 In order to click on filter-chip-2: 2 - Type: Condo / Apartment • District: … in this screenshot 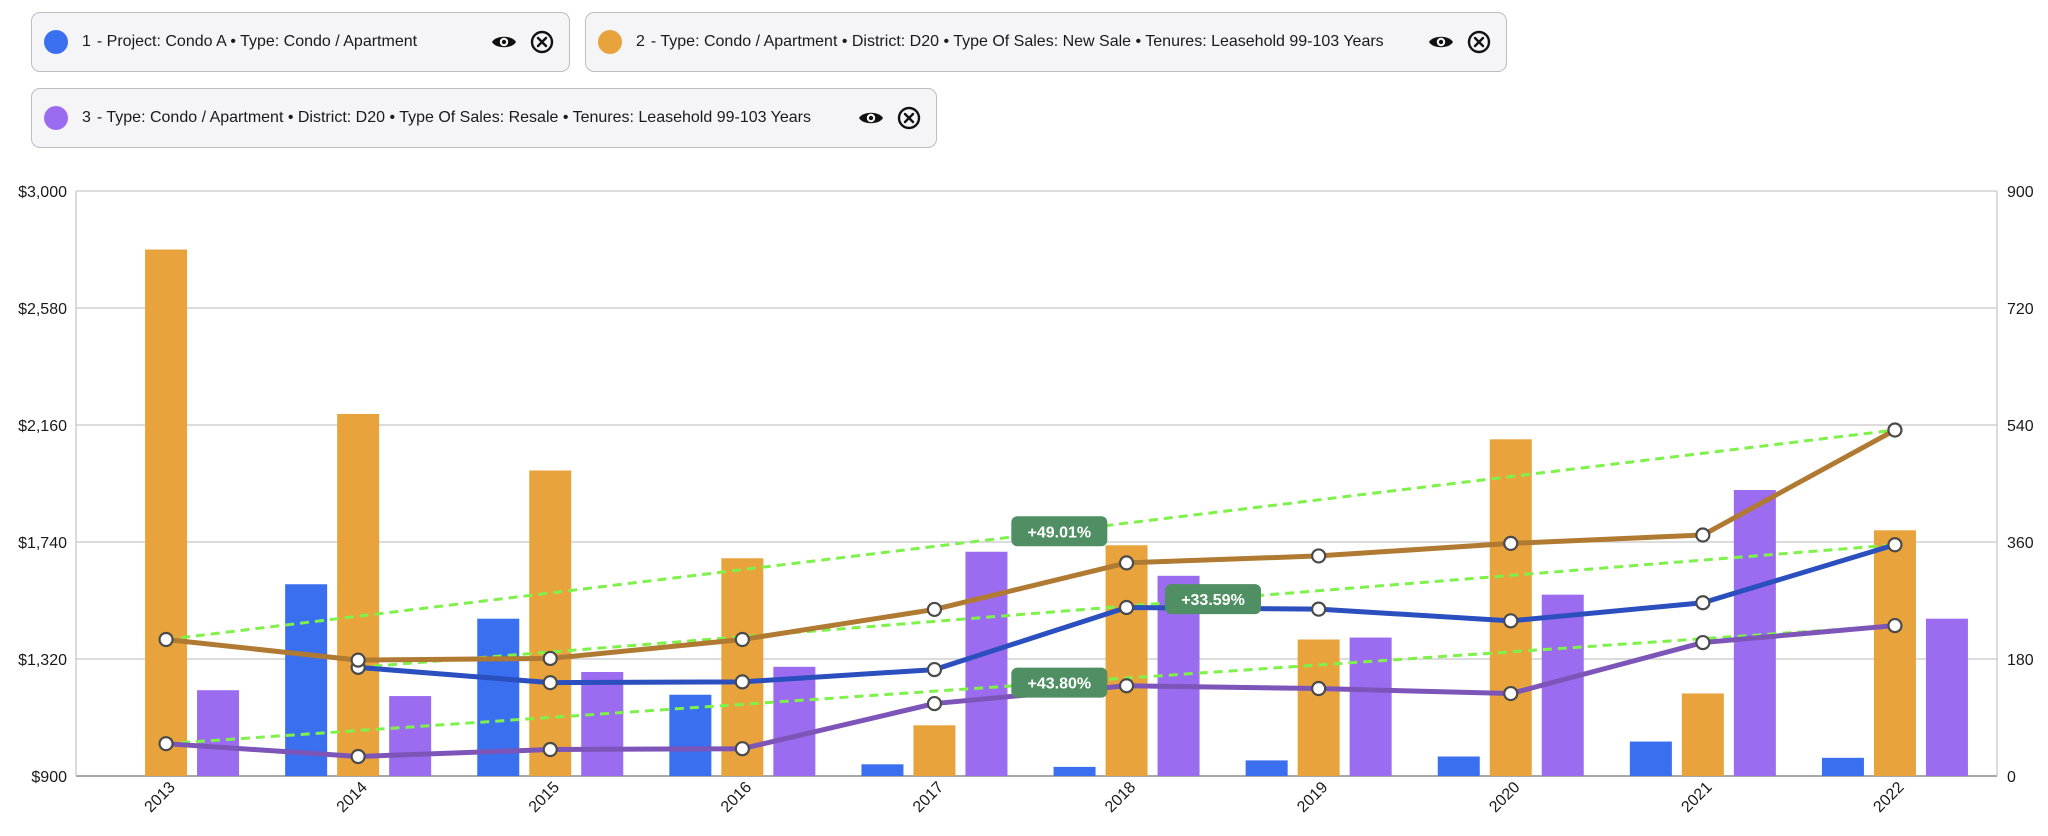, I will do `click(1046, 42)`.